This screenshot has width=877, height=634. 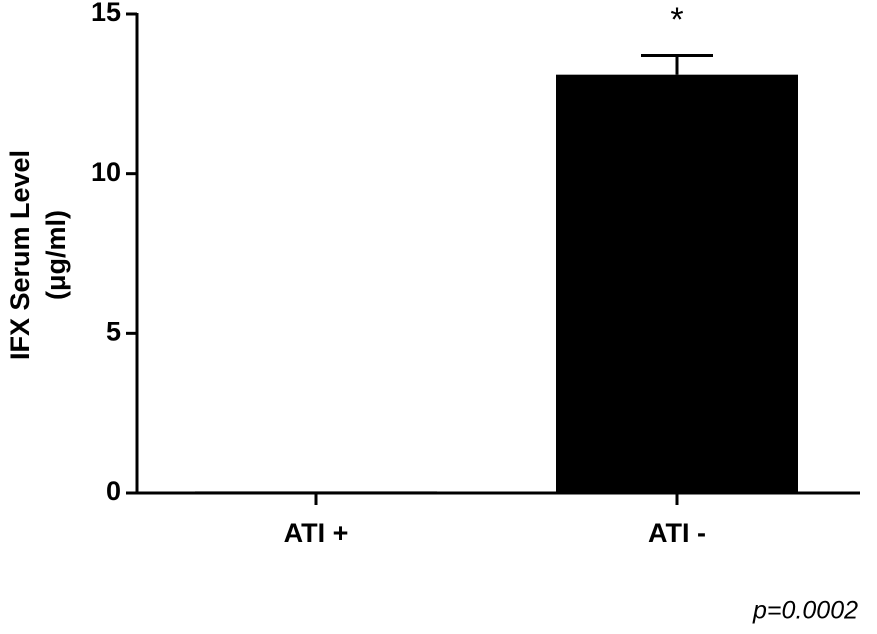 What do you see at coordinates (113, 331) in the screenshot?
I see `y-tick-label: 5` at bounding box center [113, 331].